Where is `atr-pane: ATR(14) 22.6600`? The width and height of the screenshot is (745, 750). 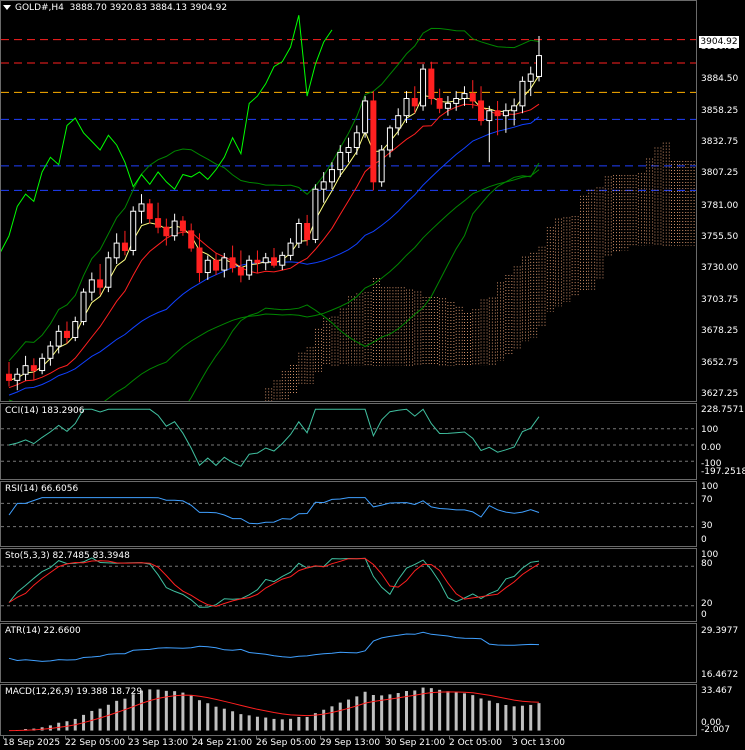 atr-pane: ATR(14) 22.6600 is located at coordinates (348, 653).